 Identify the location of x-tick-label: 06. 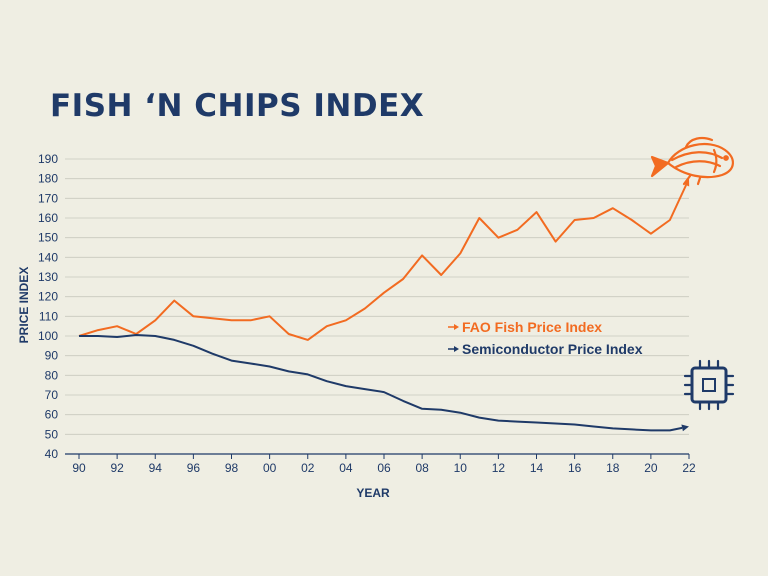
(384, 468).